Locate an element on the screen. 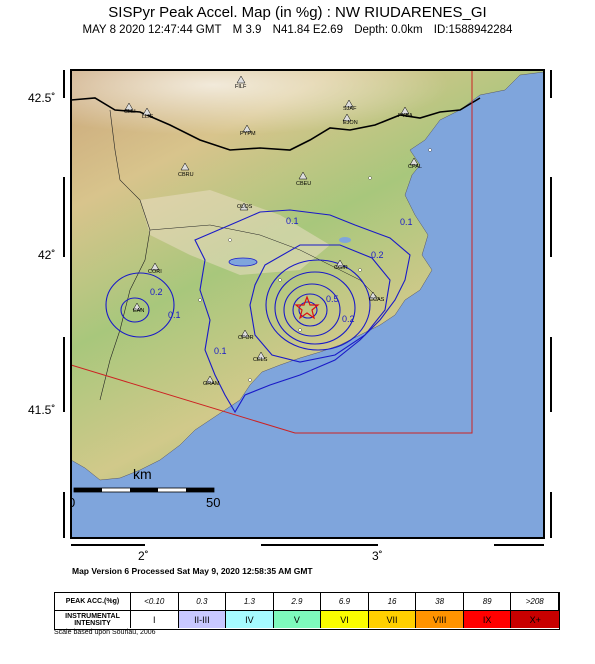 The width and height of the screenshot is (595, 664). scale-start: 0 is located at coordinates (71, 502).